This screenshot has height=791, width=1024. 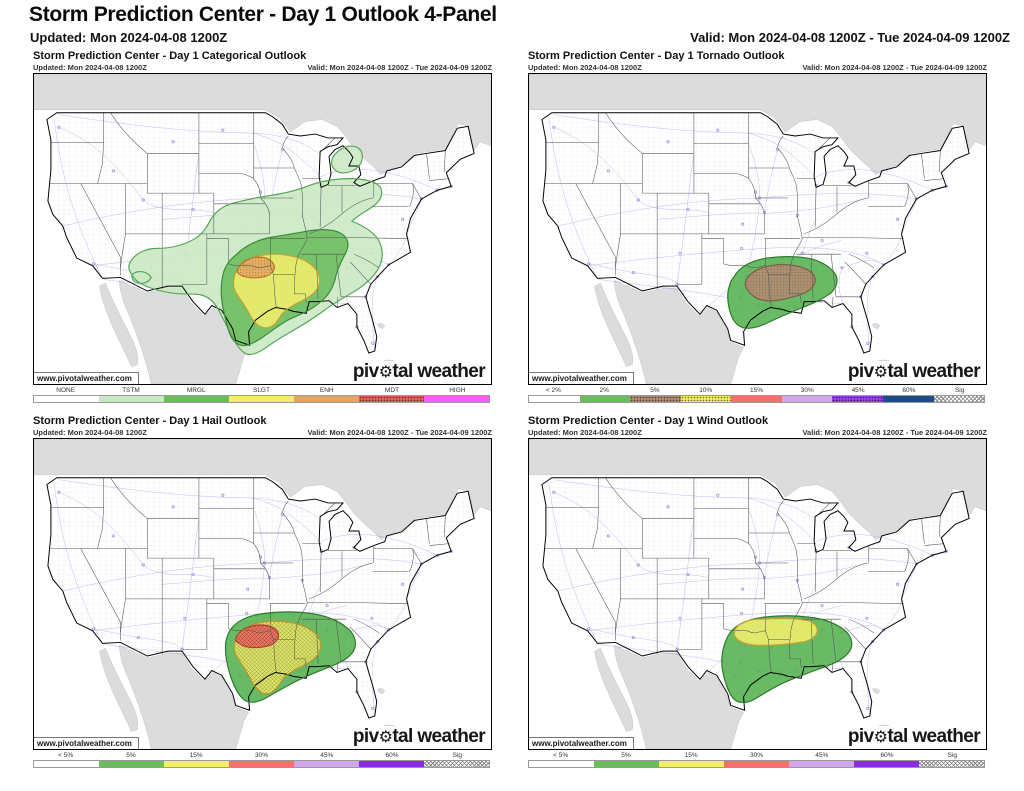 What do you see at coordinates (90, 67) in the screenshot?
I see `panel-updated: Updated: Mon 2024-04-08 1200Z` at bounding box center [90, 67].